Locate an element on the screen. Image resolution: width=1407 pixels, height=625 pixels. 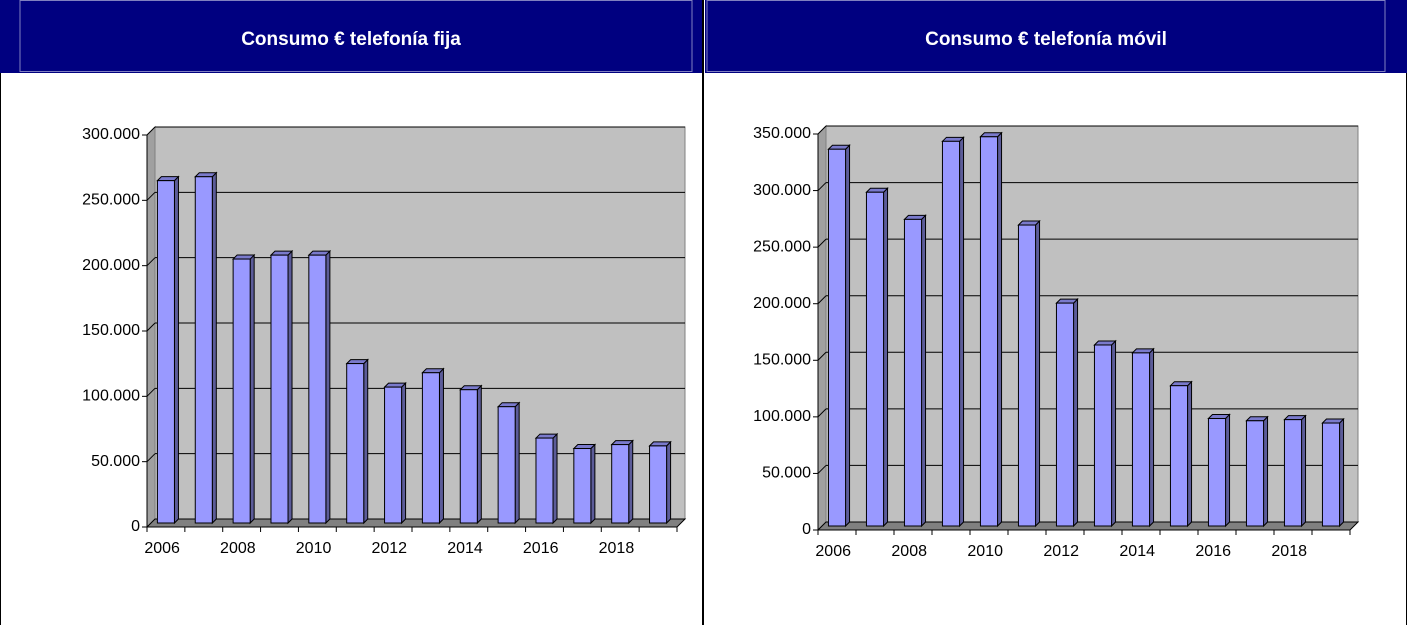
chart-title: Consumo € telefonía fija is located at coordinates (351, 39).